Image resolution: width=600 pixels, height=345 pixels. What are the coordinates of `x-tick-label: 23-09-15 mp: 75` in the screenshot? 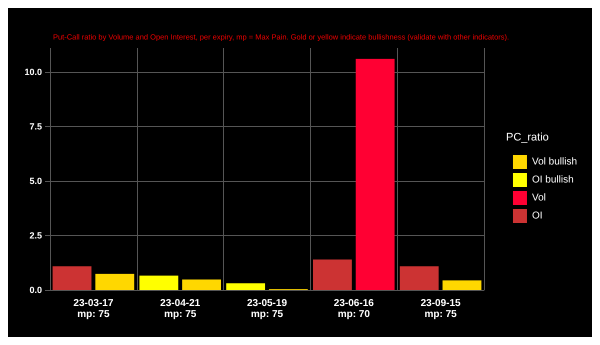 It's located at (441, 309).